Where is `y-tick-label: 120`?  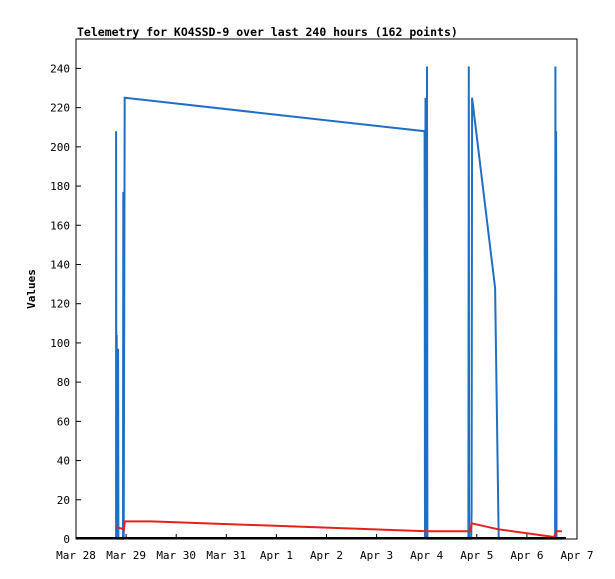 y-tick-label: 120 is located at coordinates (60, 304).